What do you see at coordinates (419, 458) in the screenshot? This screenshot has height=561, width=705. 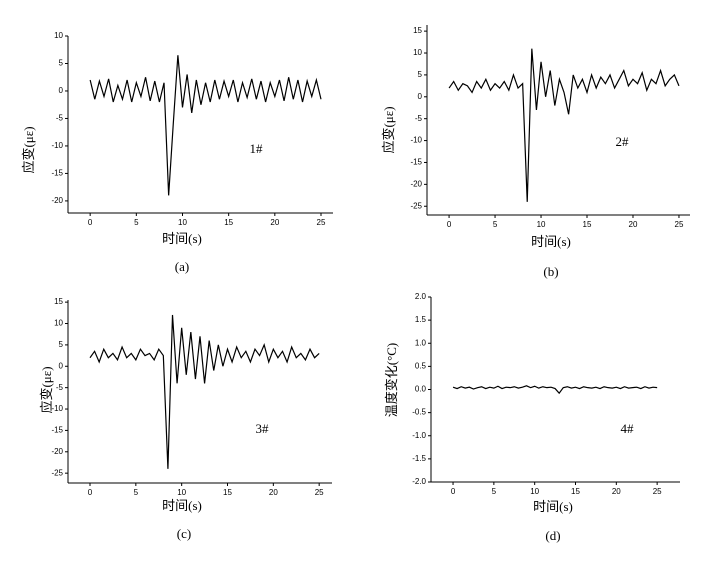 I see `y-tick-label: -1.5` at bounding box center [419, 458].